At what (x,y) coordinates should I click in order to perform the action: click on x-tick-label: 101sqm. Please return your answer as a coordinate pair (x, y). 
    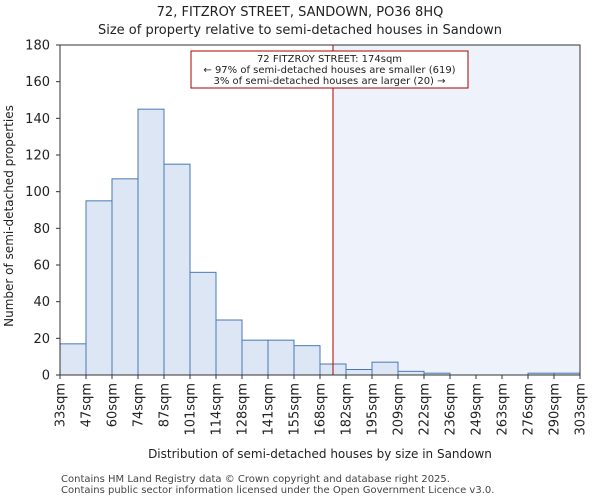
    Looking at the image, I should click on (191, 409).